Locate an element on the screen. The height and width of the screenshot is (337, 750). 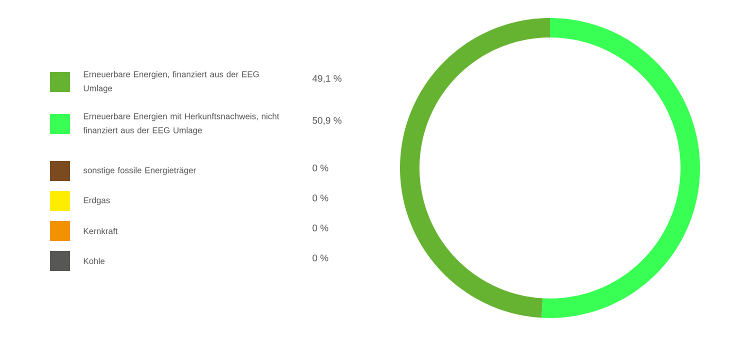
legend-label: sonstige fossile Energieträger is located at coordinates (139, 171).